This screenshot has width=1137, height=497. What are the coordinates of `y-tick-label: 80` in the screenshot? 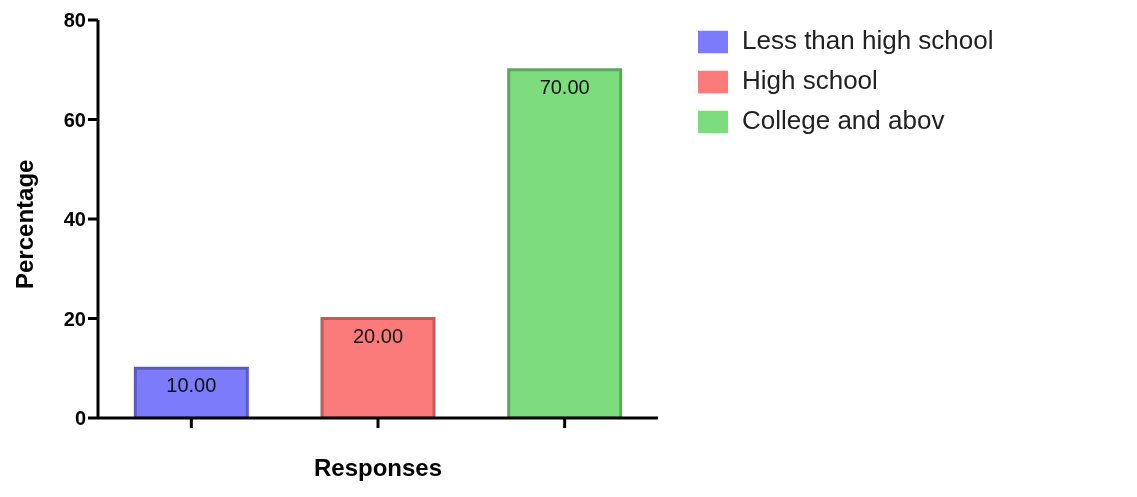 It's located at (74, 20).